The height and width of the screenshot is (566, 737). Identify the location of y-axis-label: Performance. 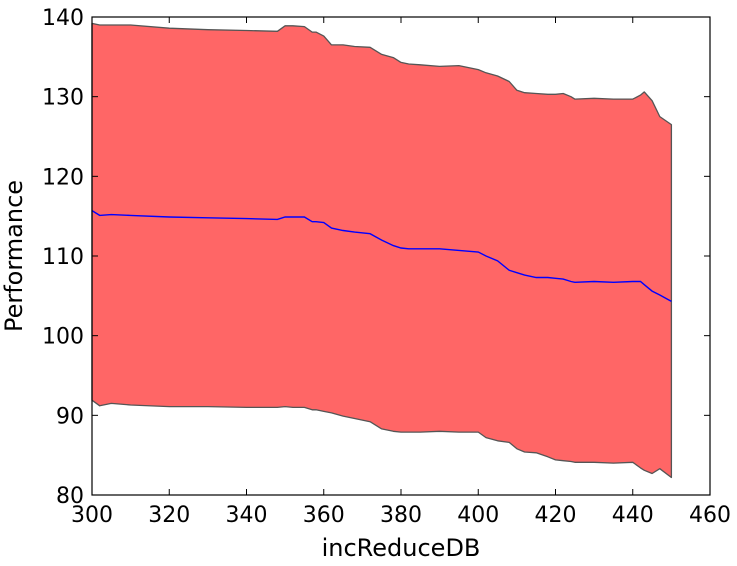
(14, 256).